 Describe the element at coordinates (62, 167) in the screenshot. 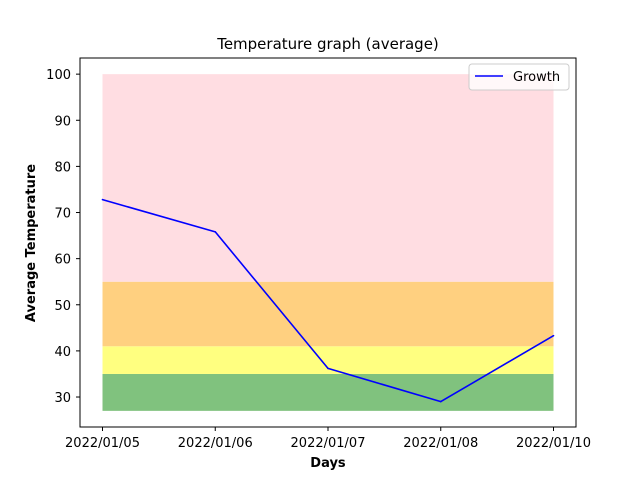

I see `y-tick-label: 80` at that location.